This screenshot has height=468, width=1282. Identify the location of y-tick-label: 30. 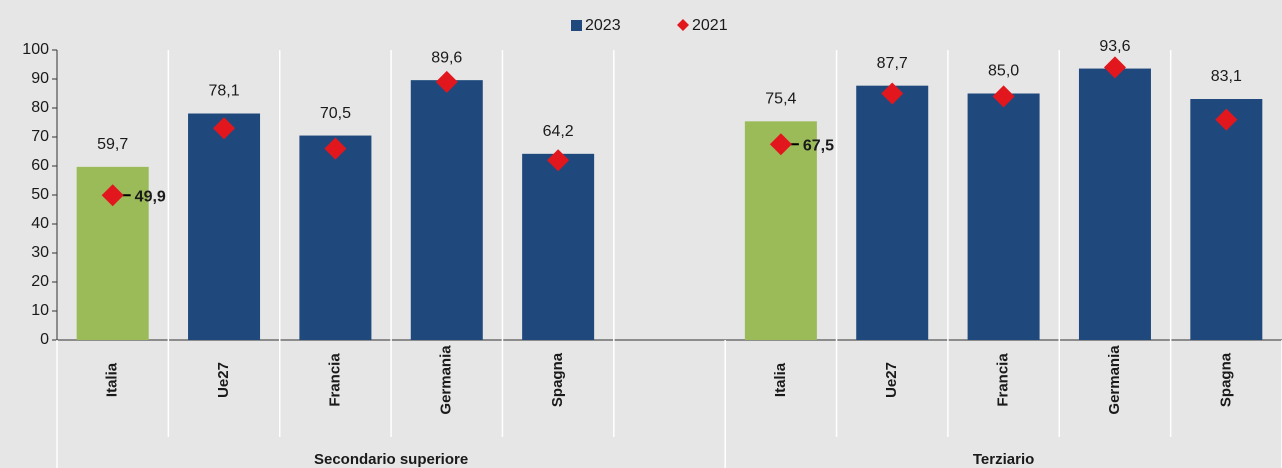
(40, 252).